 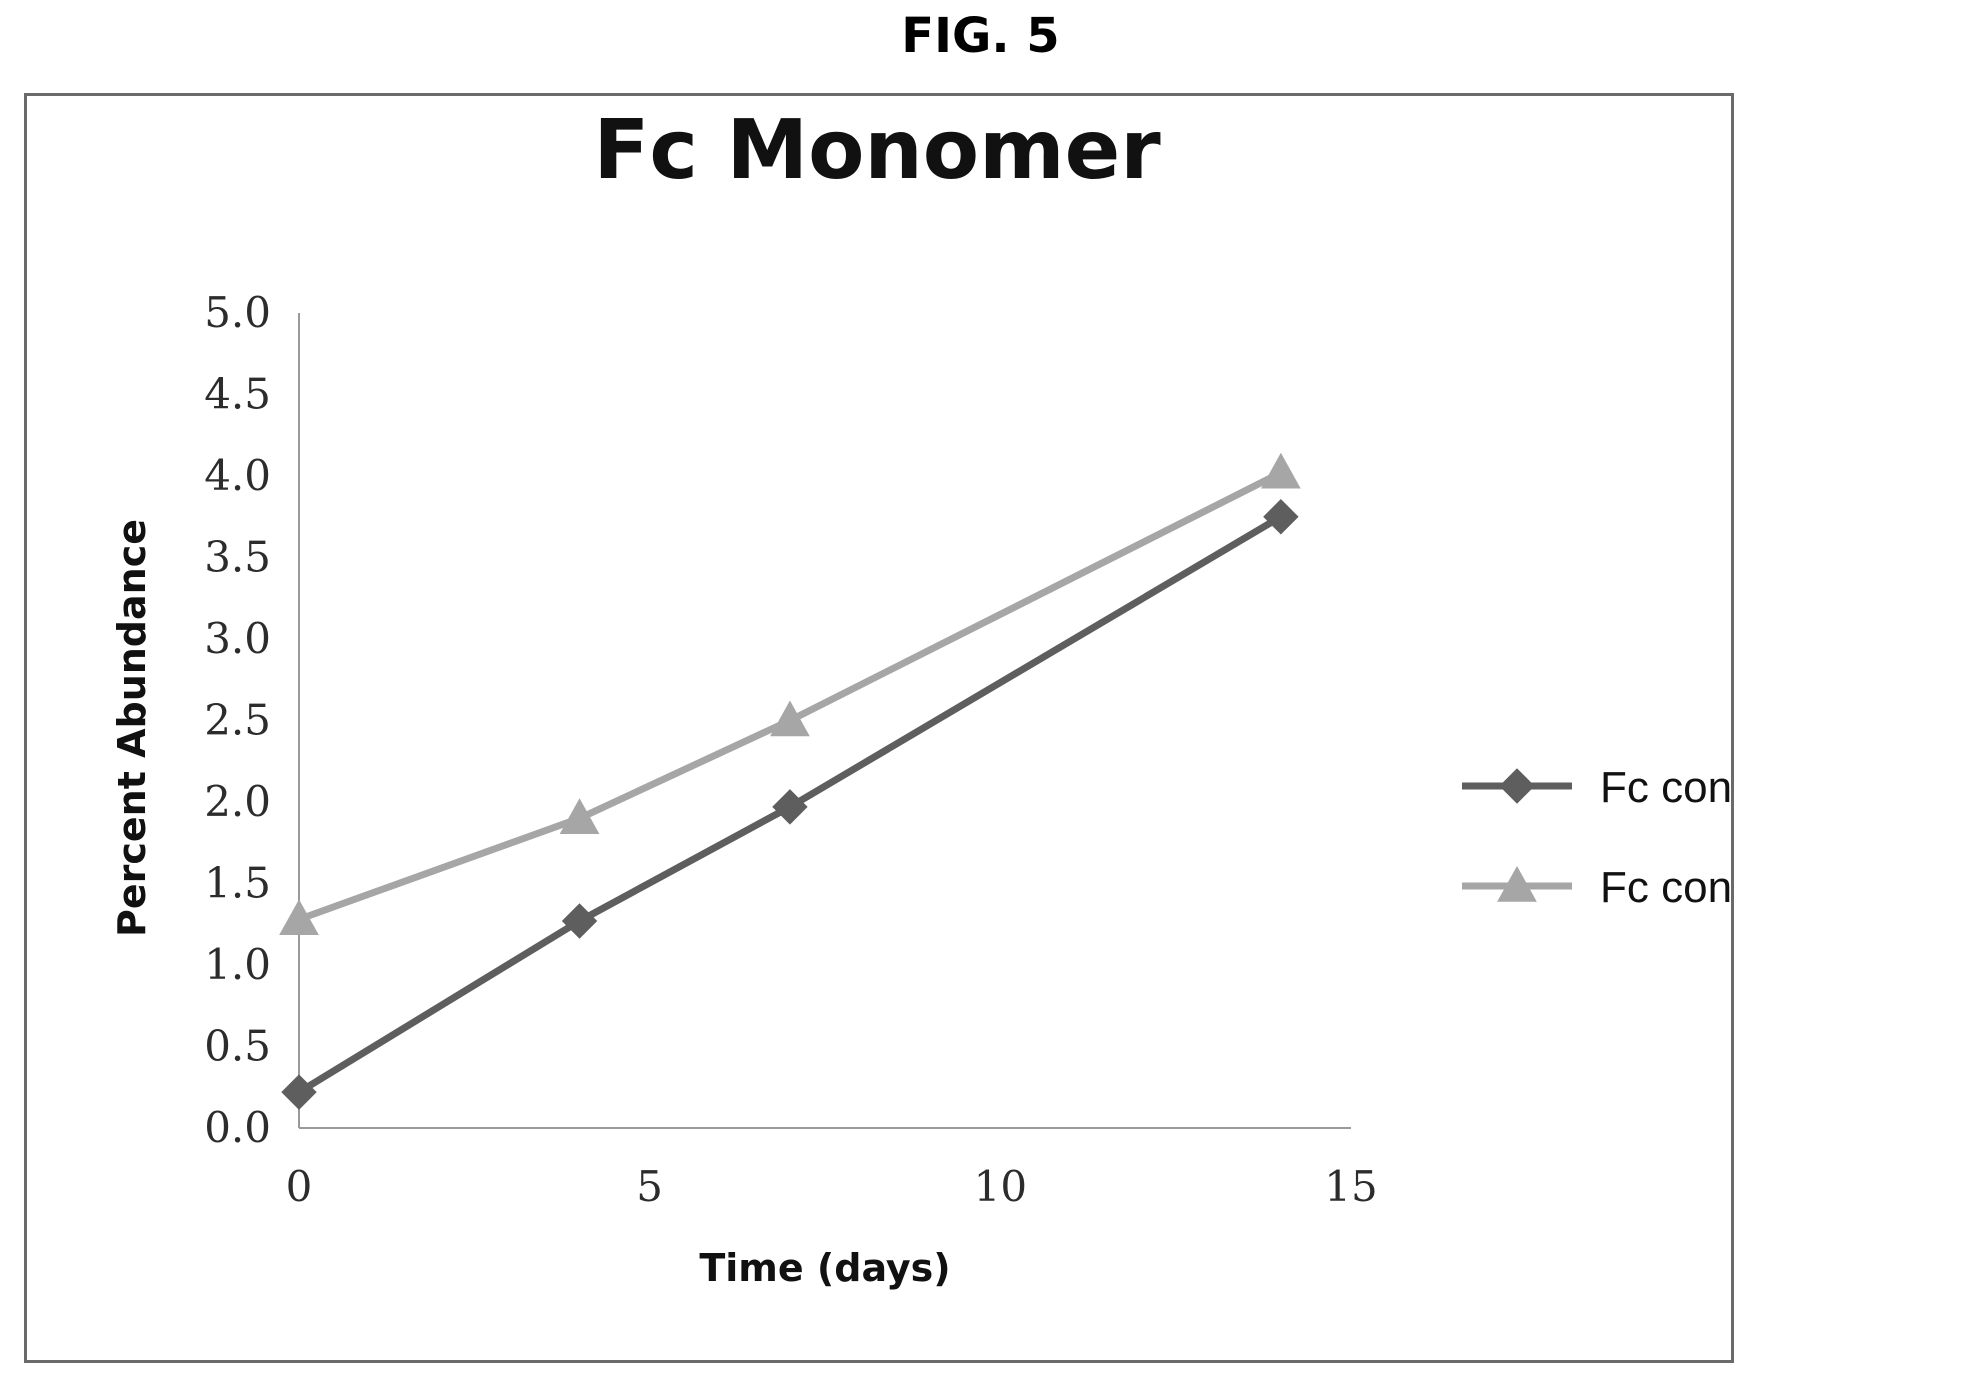 What do you see at coordinates (299, 1186) in the screenshot?
I see `x-tick-label: 0` at bounding box center [299, 1186].